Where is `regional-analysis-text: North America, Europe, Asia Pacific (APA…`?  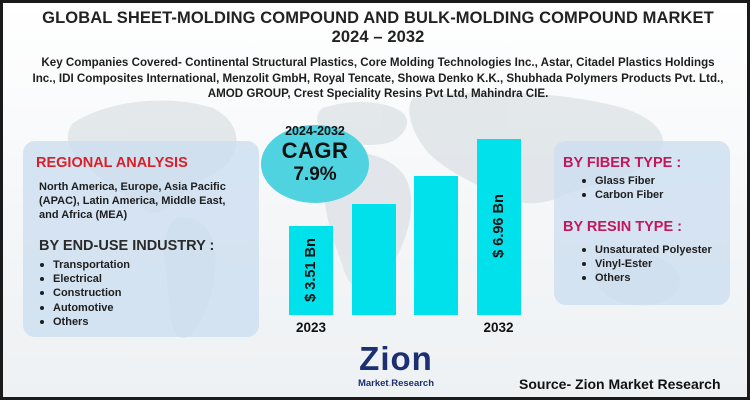 regional-analysis-text: North America, Europe, Asia Pacific (APA… is located at coordinates (132, 201).